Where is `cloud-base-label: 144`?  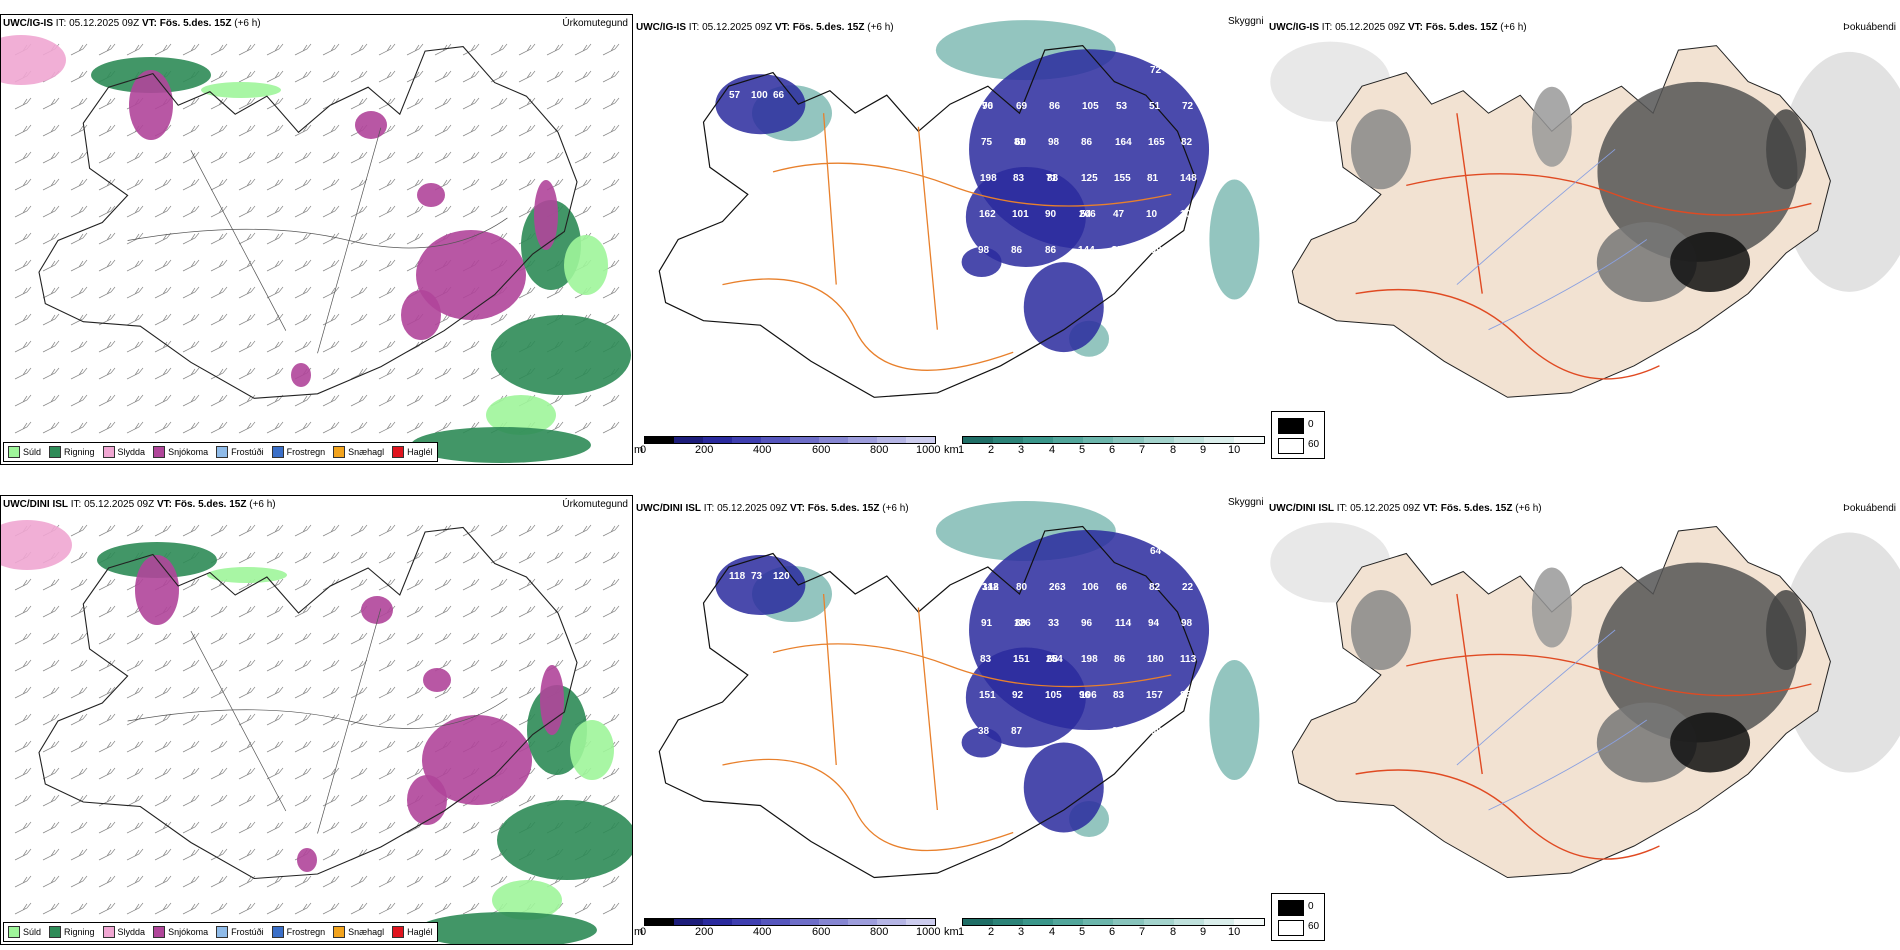
cloud-base-label: 144 is located at coordinates (1119, 250).